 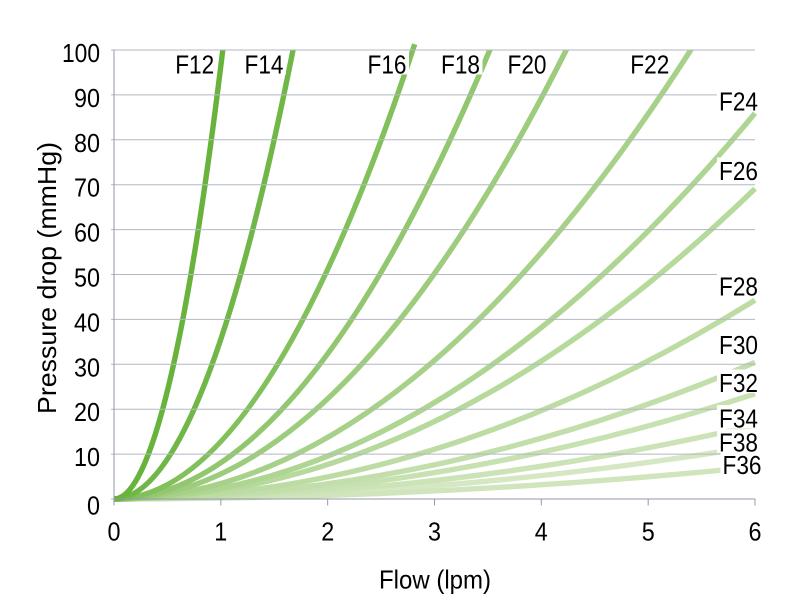 What do you see at coordinates (460, 65) in the screenshot?
I see `svg-text: F18` at bounding box center [460, 65].